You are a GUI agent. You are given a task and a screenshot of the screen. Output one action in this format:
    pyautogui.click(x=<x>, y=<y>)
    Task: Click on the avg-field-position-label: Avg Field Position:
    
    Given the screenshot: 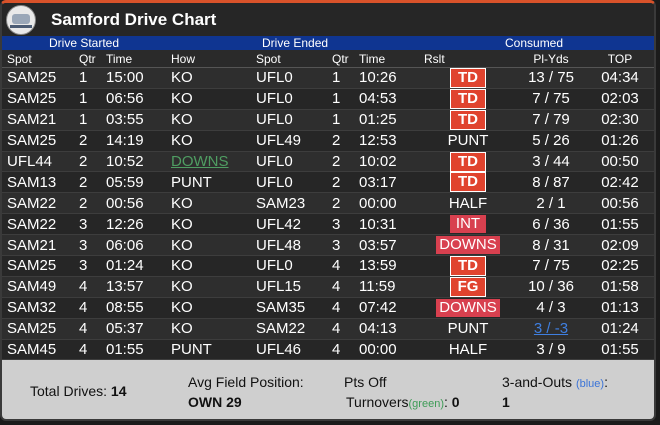 What is the action you would take?
    pyautogui.click(x=246, y=382)
    